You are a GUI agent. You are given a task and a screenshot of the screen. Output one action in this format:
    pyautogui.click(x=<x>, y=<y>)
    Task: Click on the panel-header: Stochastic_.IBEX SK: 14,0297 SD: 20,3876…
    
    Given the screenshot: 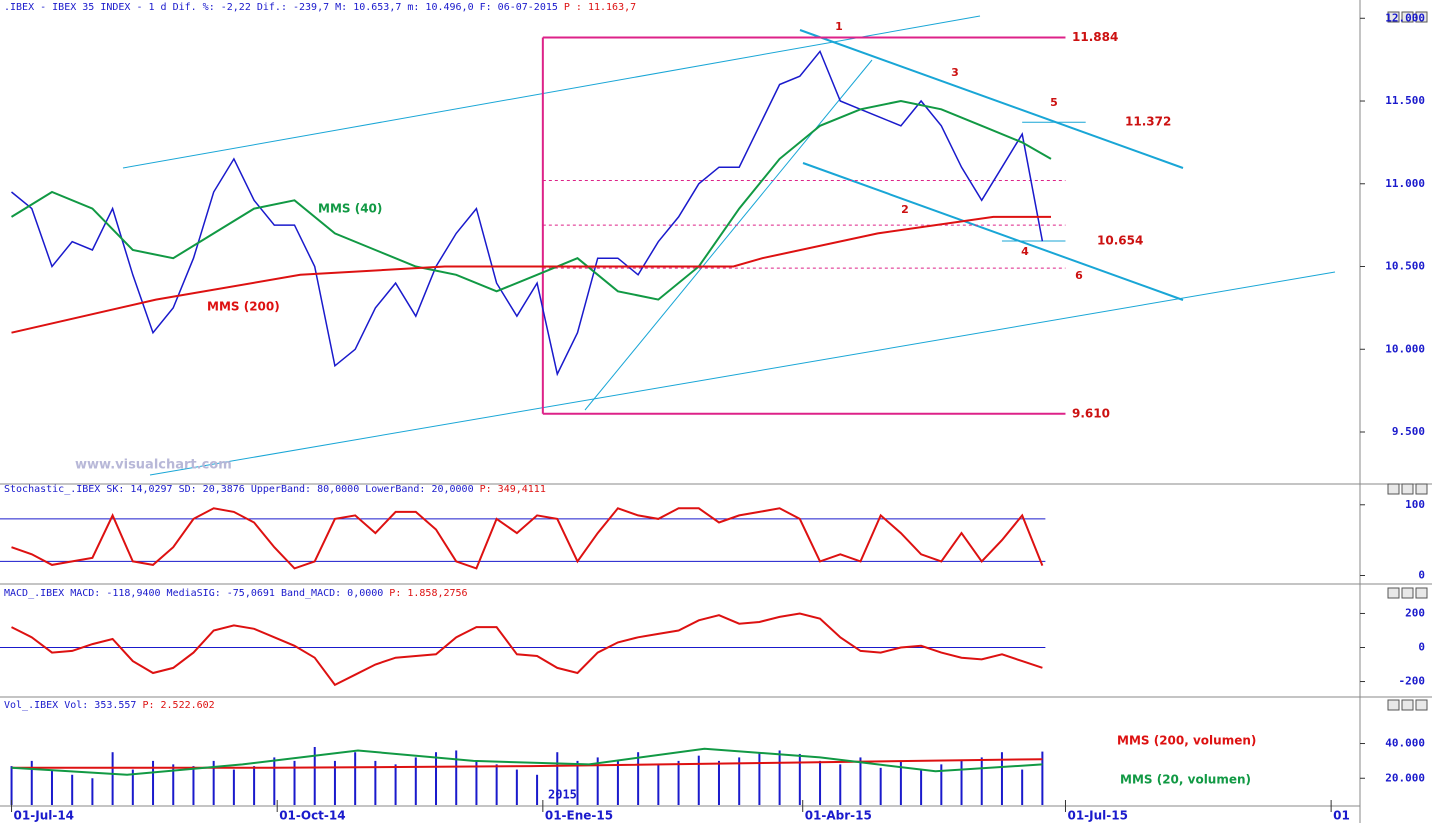 What is the action you would take?
    pyautogui.click(x=275, y=489)
    